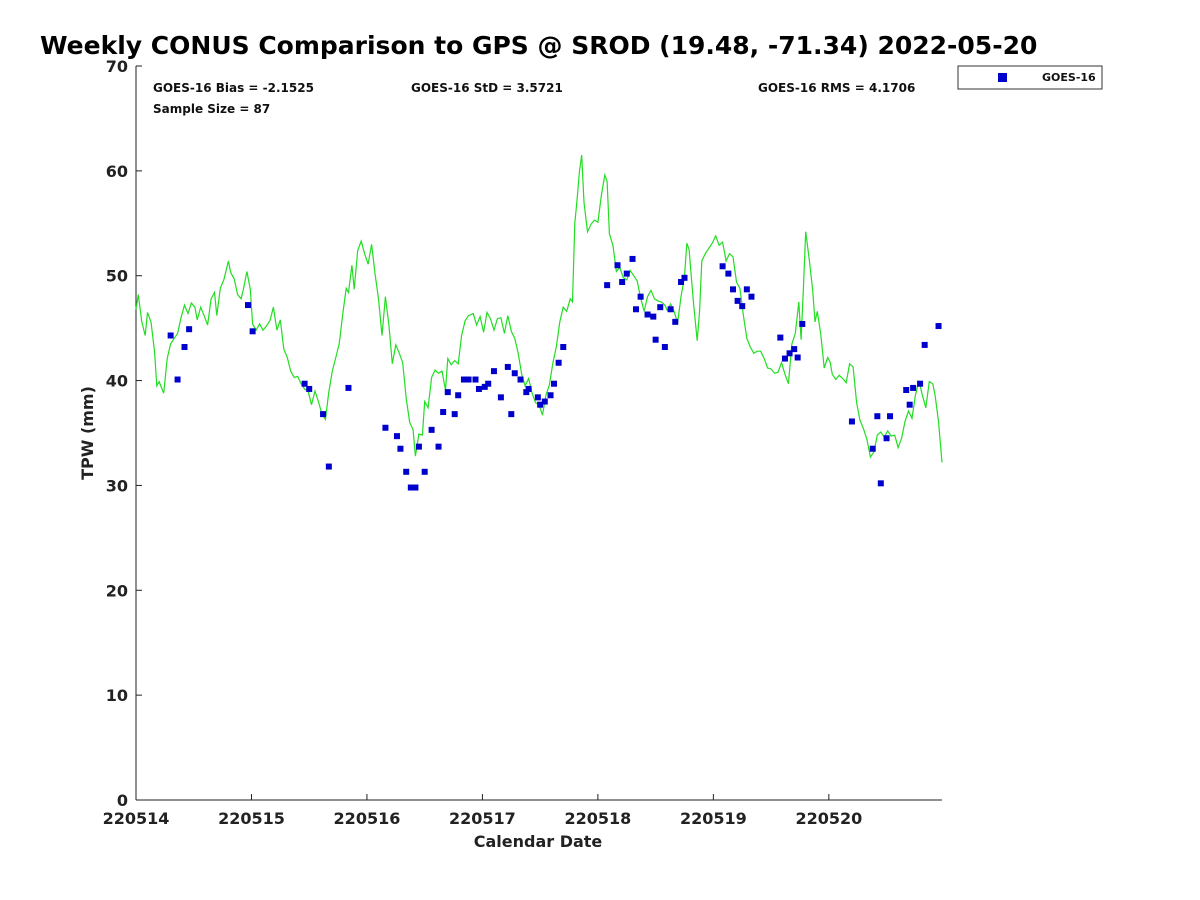 Image resolution: width=1200 pixels, height=900 pixels. I want to click on y-tick-label: 0, so click(122, 800).